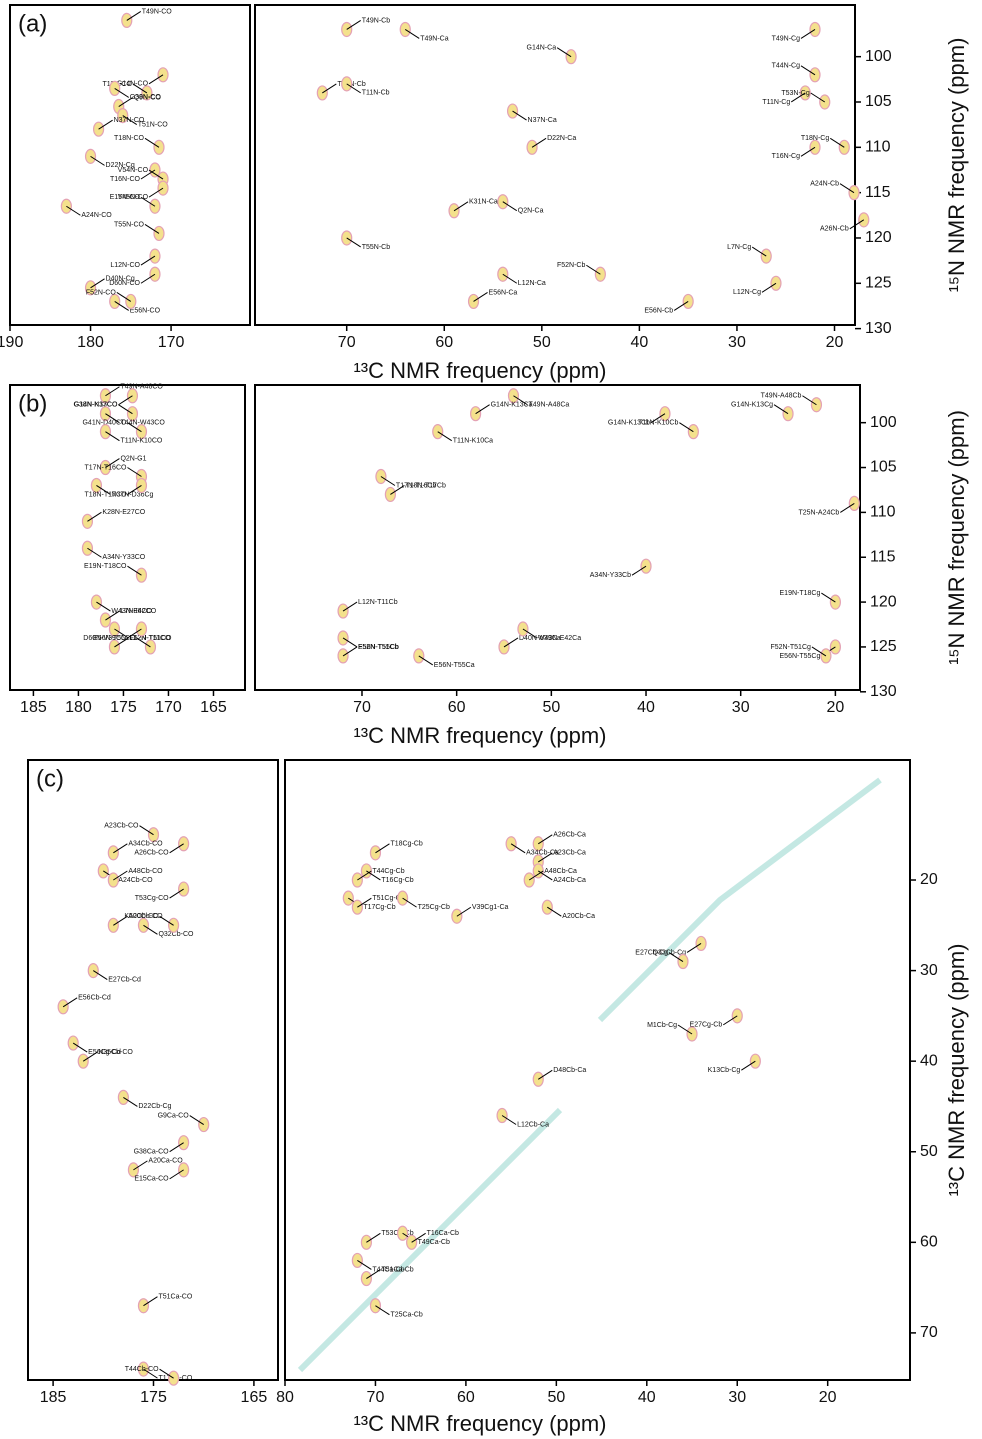 Image resolution: width=982 pixels, height=1439 pixels. What do you see at coordinates (483, 202) in the screenshot?
I see `peak-label: K31N-Ca` at bounding box center [483, 202].